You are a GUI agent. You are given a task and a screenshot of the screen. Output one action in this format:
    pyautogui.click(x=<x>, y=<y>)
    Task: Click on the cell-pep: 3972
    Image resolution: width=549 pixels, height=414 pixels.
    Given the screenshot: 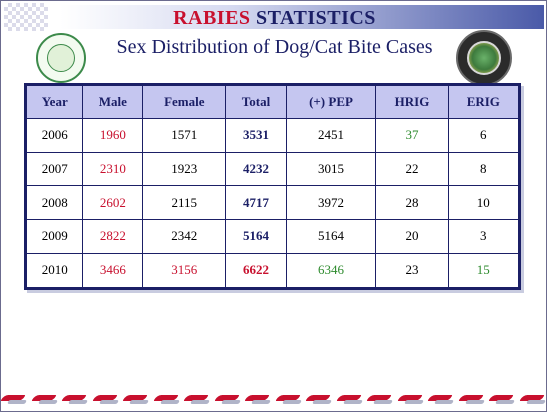 What is the action you would take?
    pyautogui.click(x=331, y=202)
    